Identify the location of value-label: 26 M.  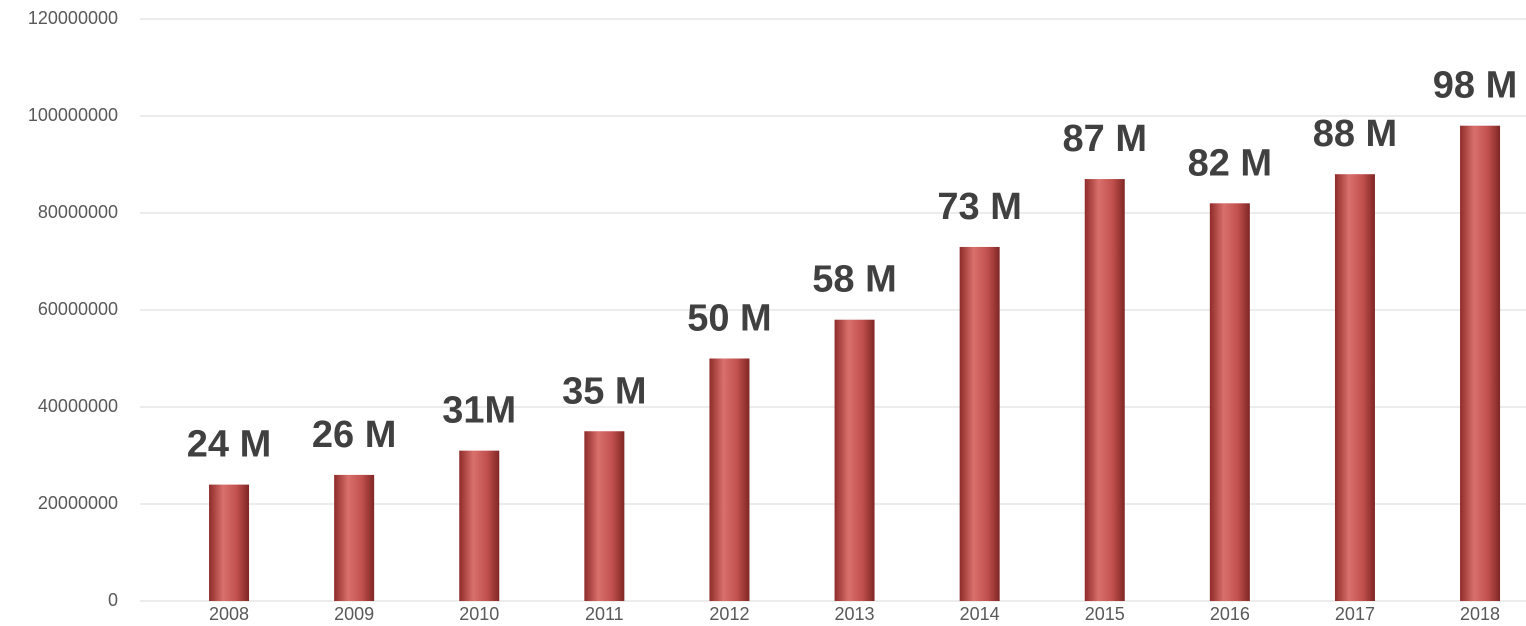
(354, 435).